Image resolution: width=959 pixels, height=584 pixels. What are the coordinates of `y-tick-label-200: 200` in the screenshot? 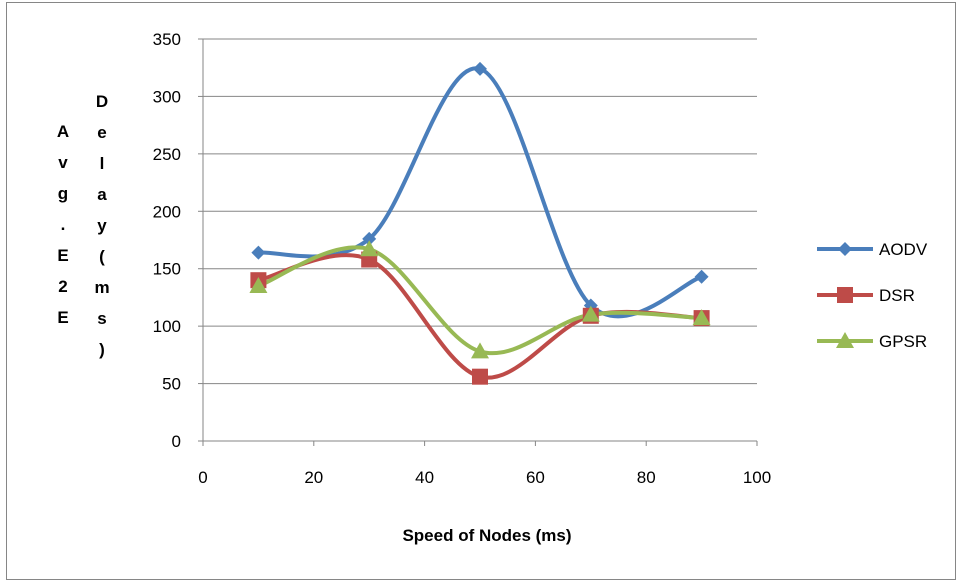 It's located at (167, 211).